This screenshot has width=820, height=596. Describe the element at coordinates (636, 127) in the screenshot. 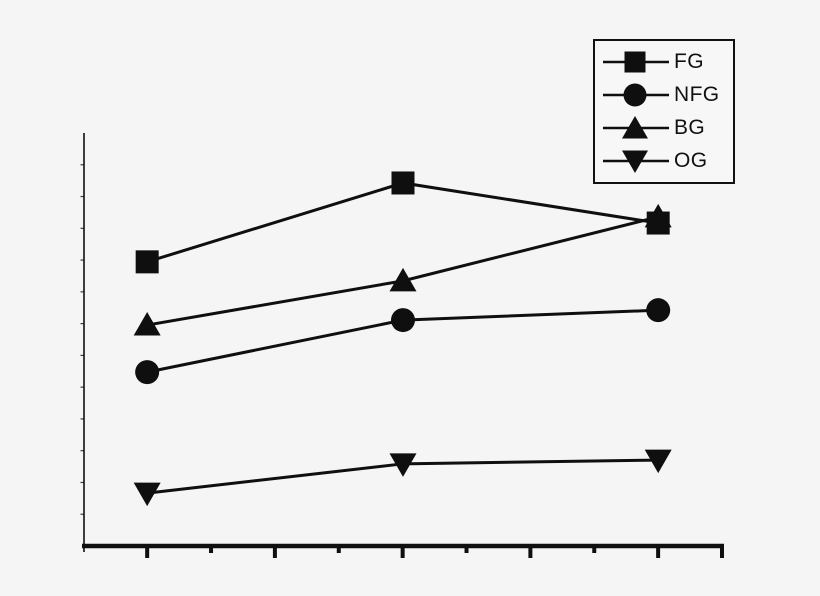

I see `triangle-up-marker-icon` at that location.